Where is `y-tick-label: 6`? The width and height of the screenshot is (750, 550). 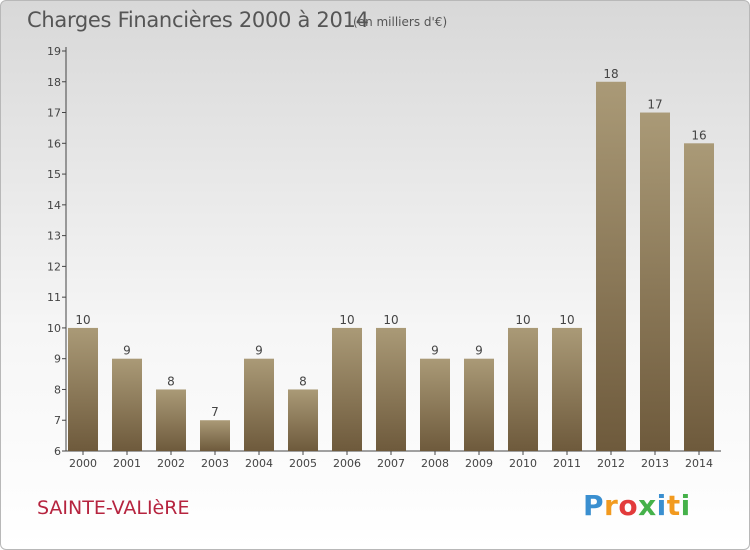 y-tick-label: 6 is located at coordinates (57, 451).